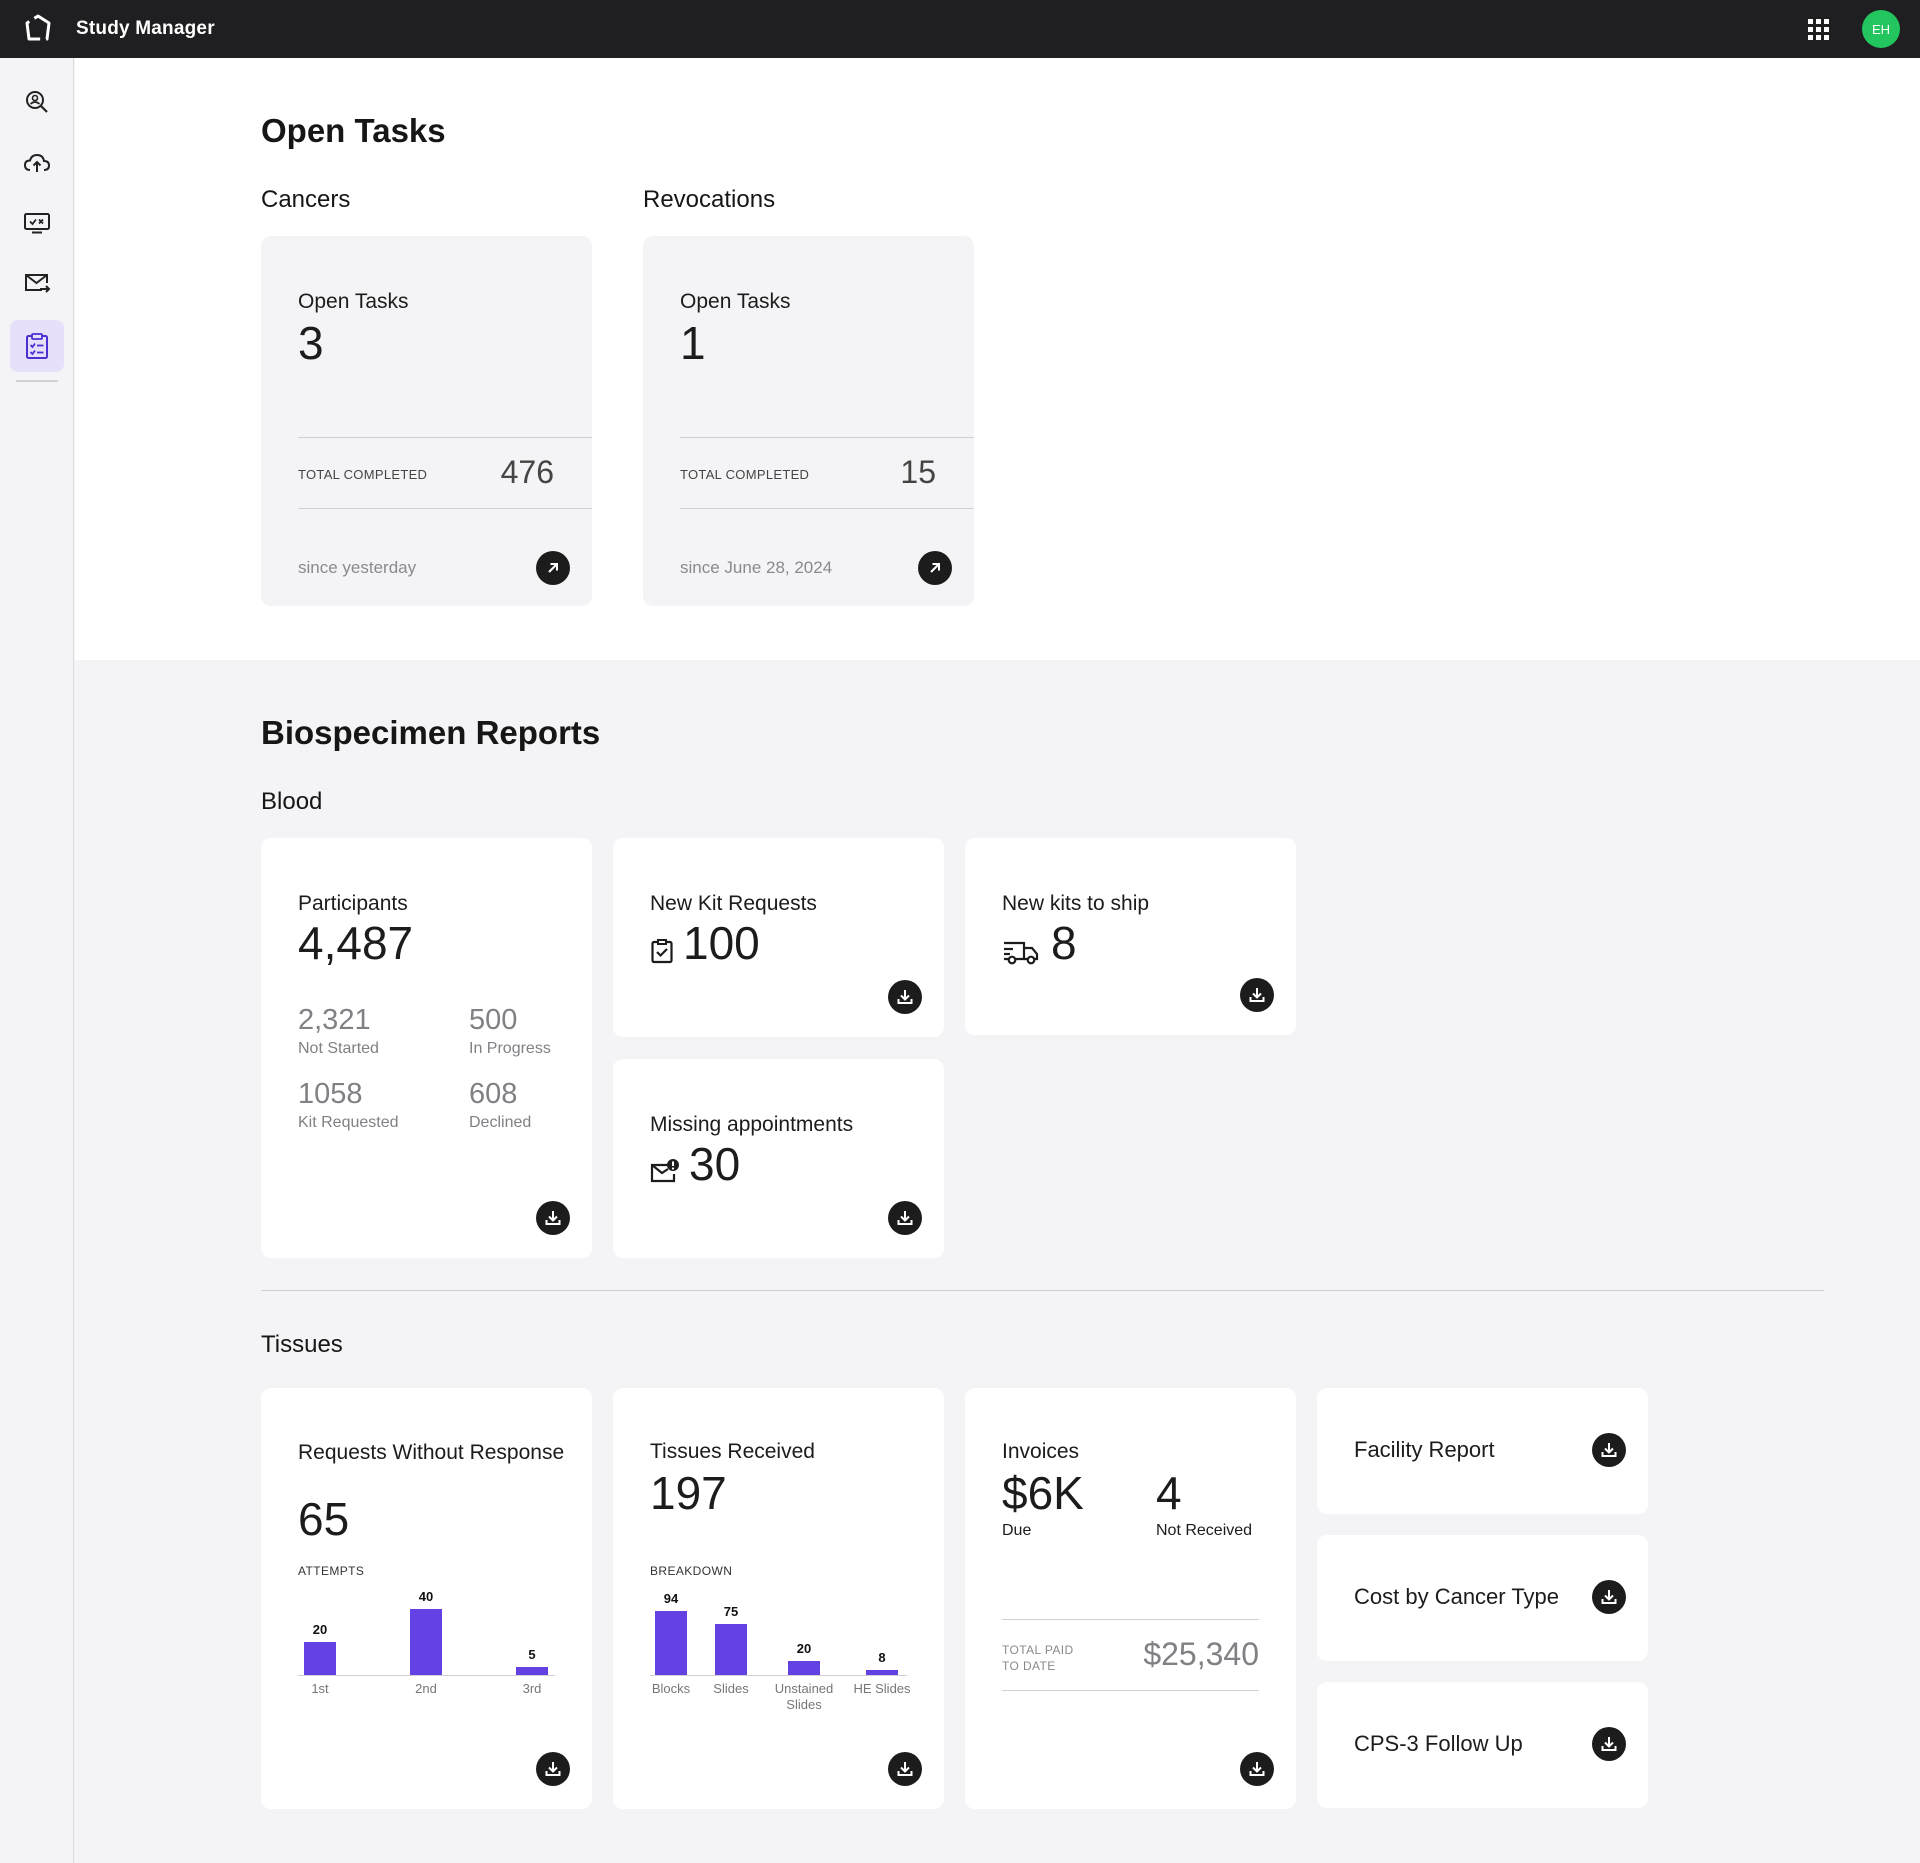 This screenshot has height=1863, width=1920. I want to click on sidebar-item-search, so click(37, 102).